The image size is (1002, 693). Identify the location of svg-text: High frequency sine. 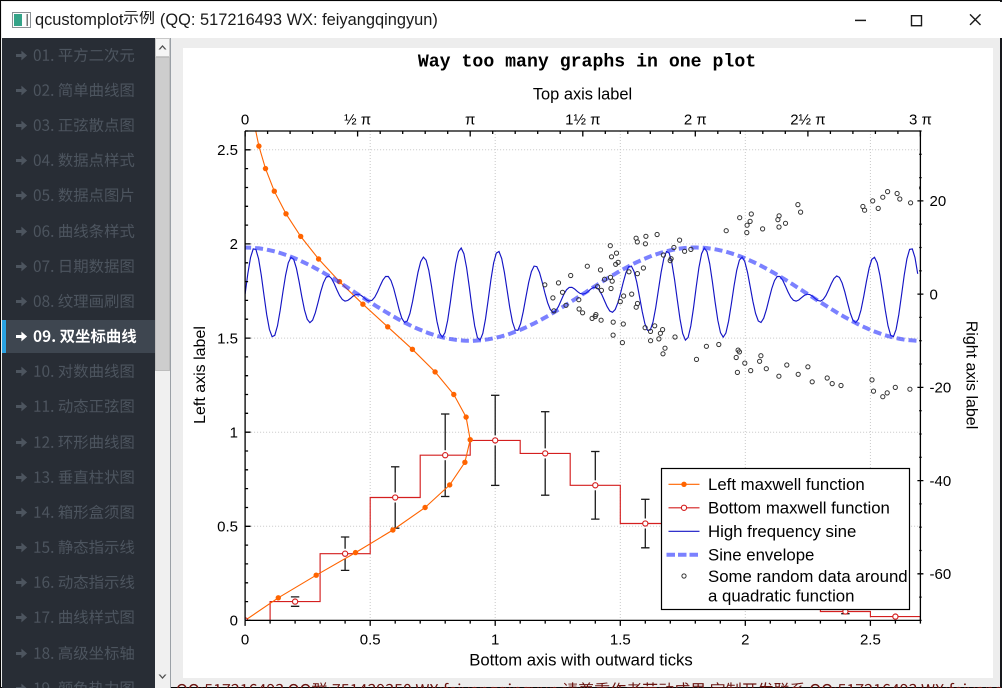
(782, 531).